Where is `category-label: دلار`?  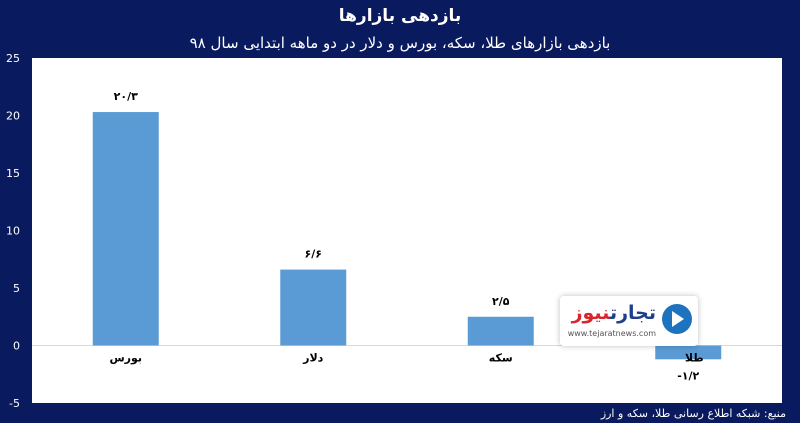
category-label: دلار is located at coordinates (313, 358).